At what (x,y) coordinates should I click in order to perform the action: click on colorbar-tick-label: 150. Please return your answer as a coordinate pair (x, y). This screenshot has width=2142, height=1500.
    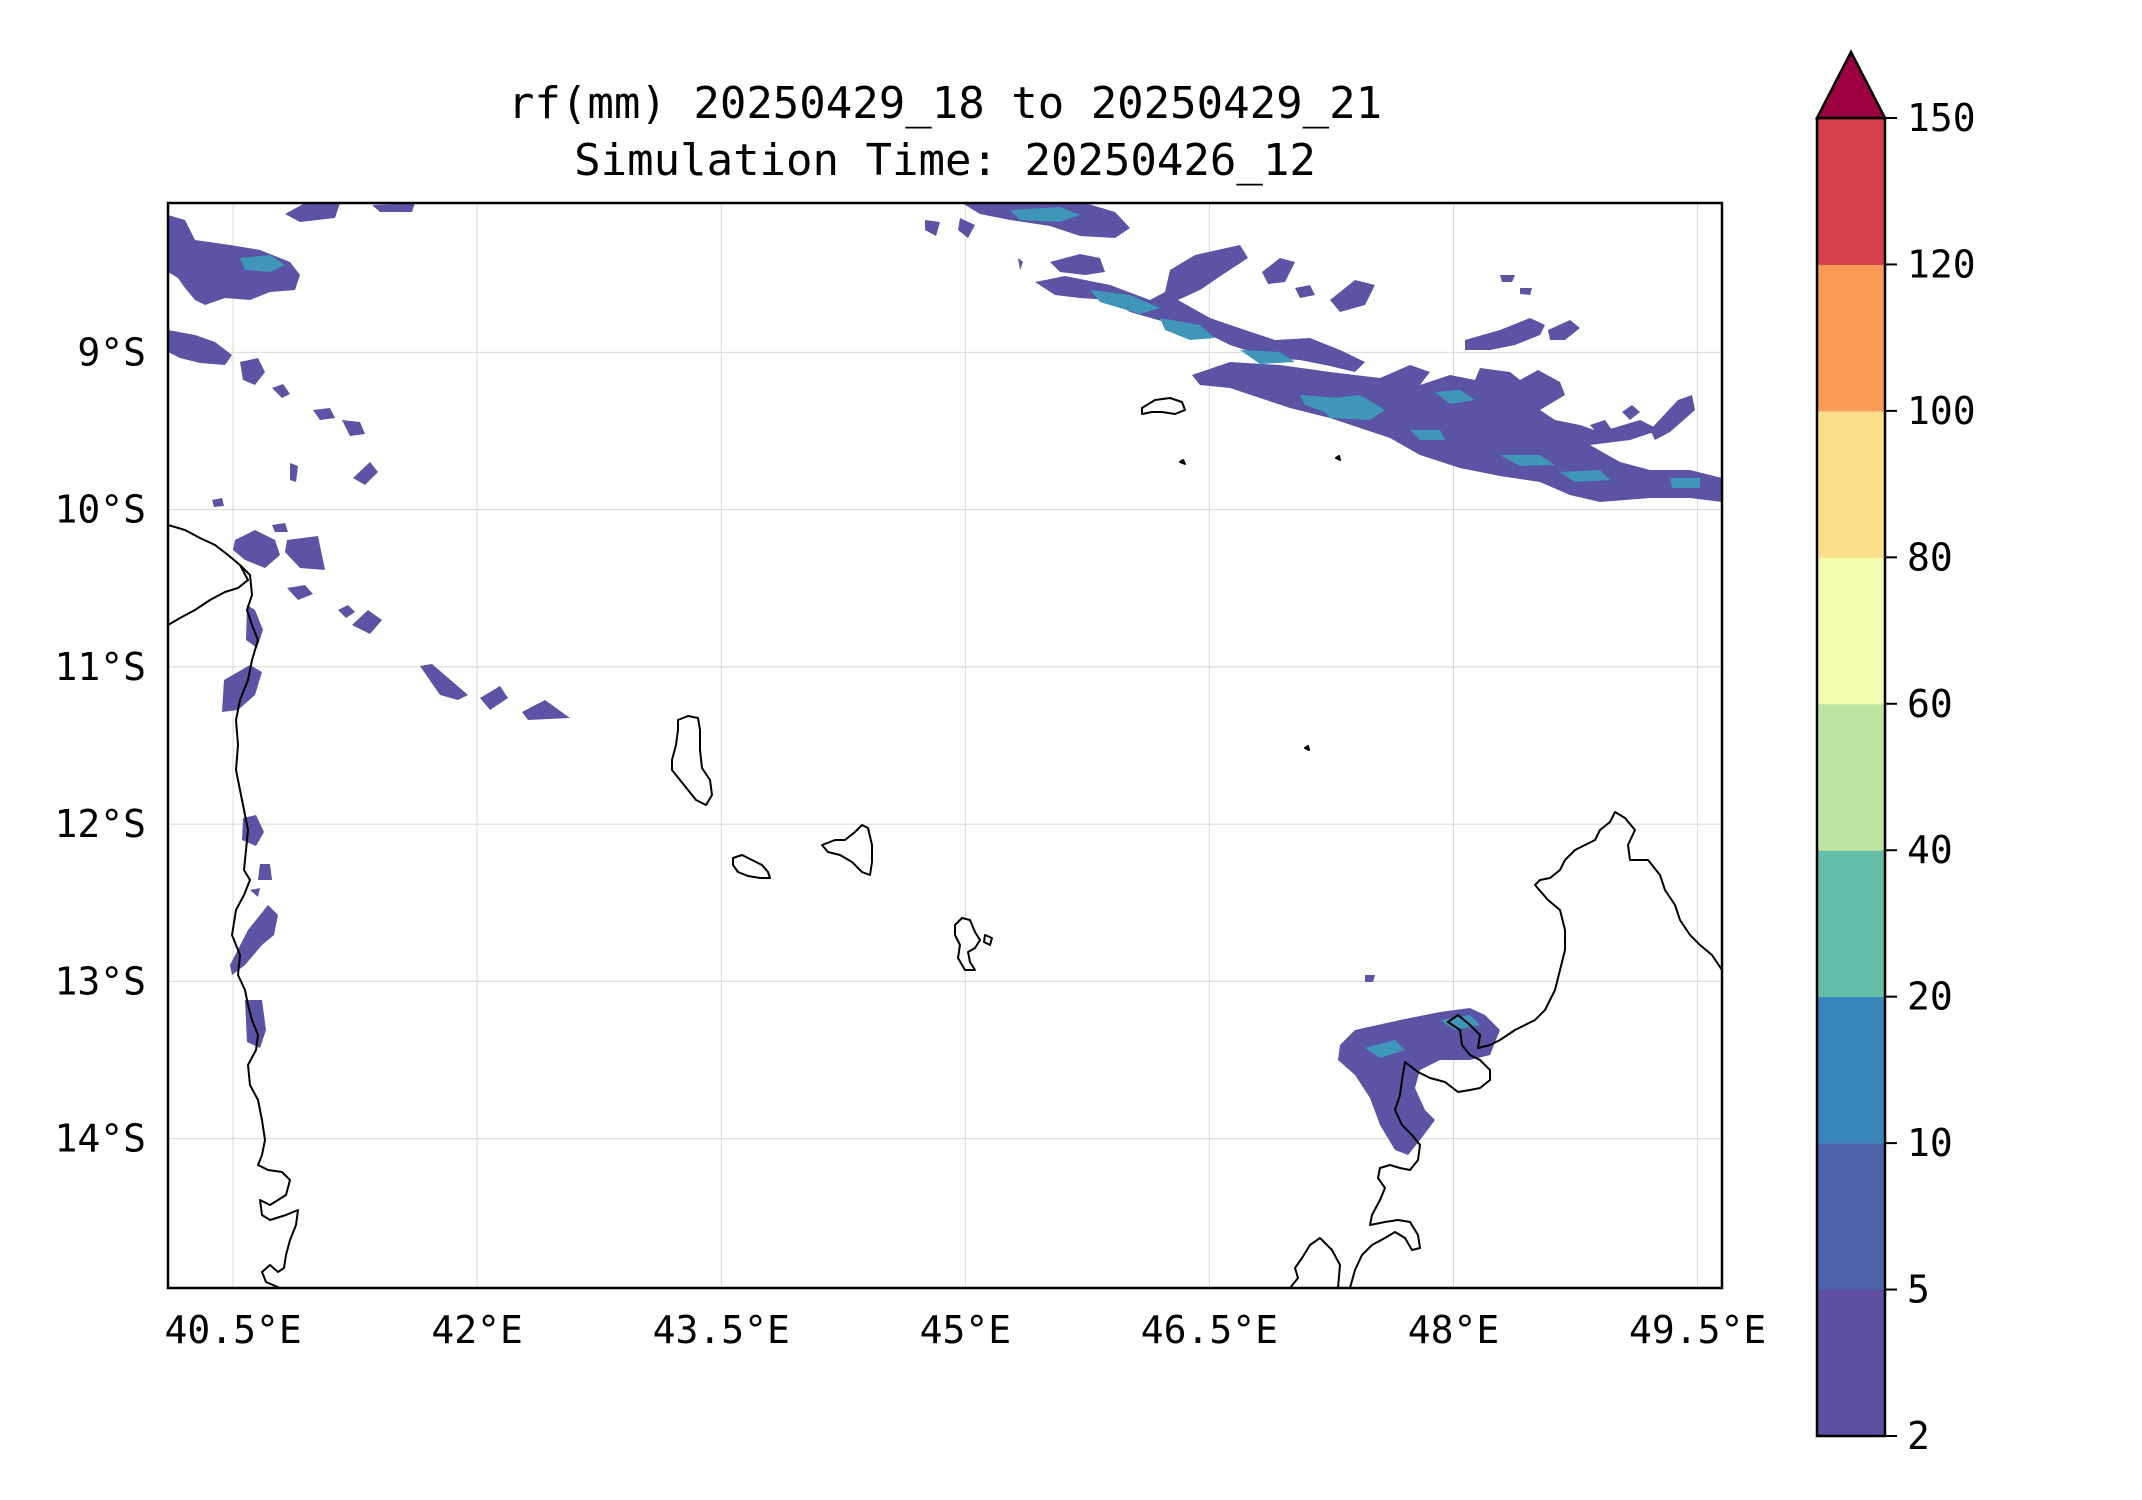
    Looking at the image, I should click on (1941, 118).